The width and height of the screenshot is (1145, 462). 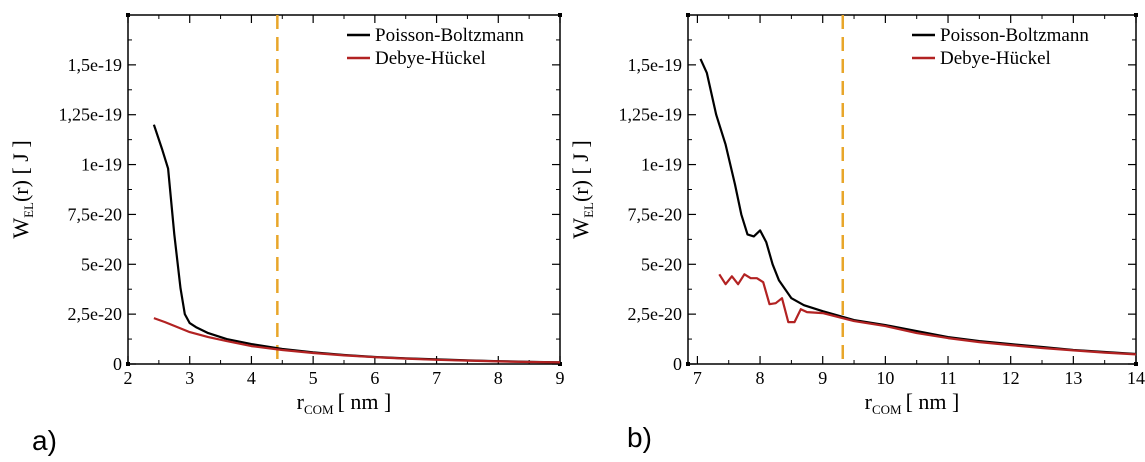 What do you see at coordinates (1136, 378) in the screenshot?
I see `x-tick-label: 14` at bounding box center [1136, 378].